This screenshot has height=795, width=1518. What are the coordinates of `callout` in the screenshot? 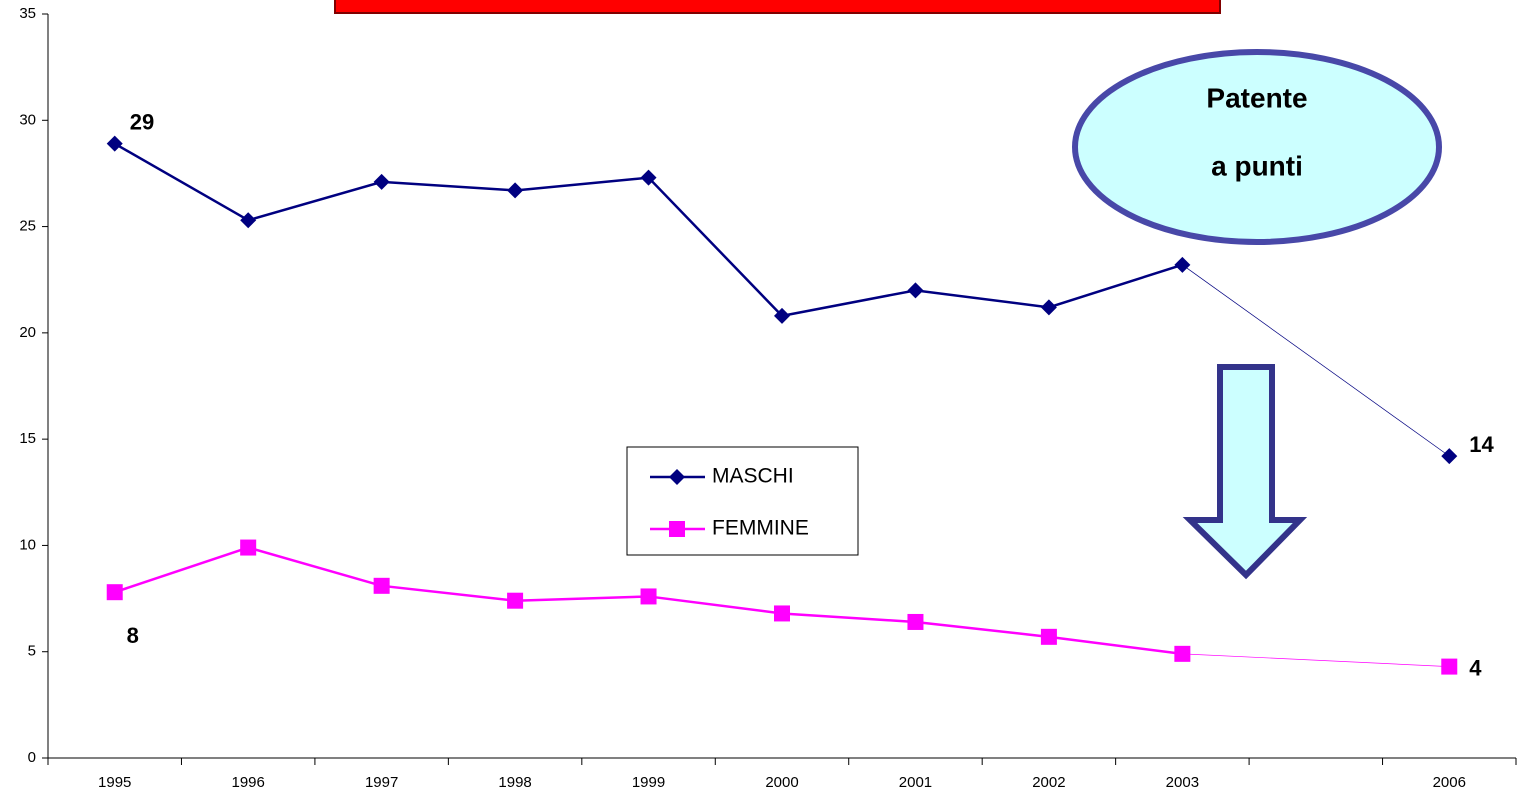 It's located at (1257, 147).